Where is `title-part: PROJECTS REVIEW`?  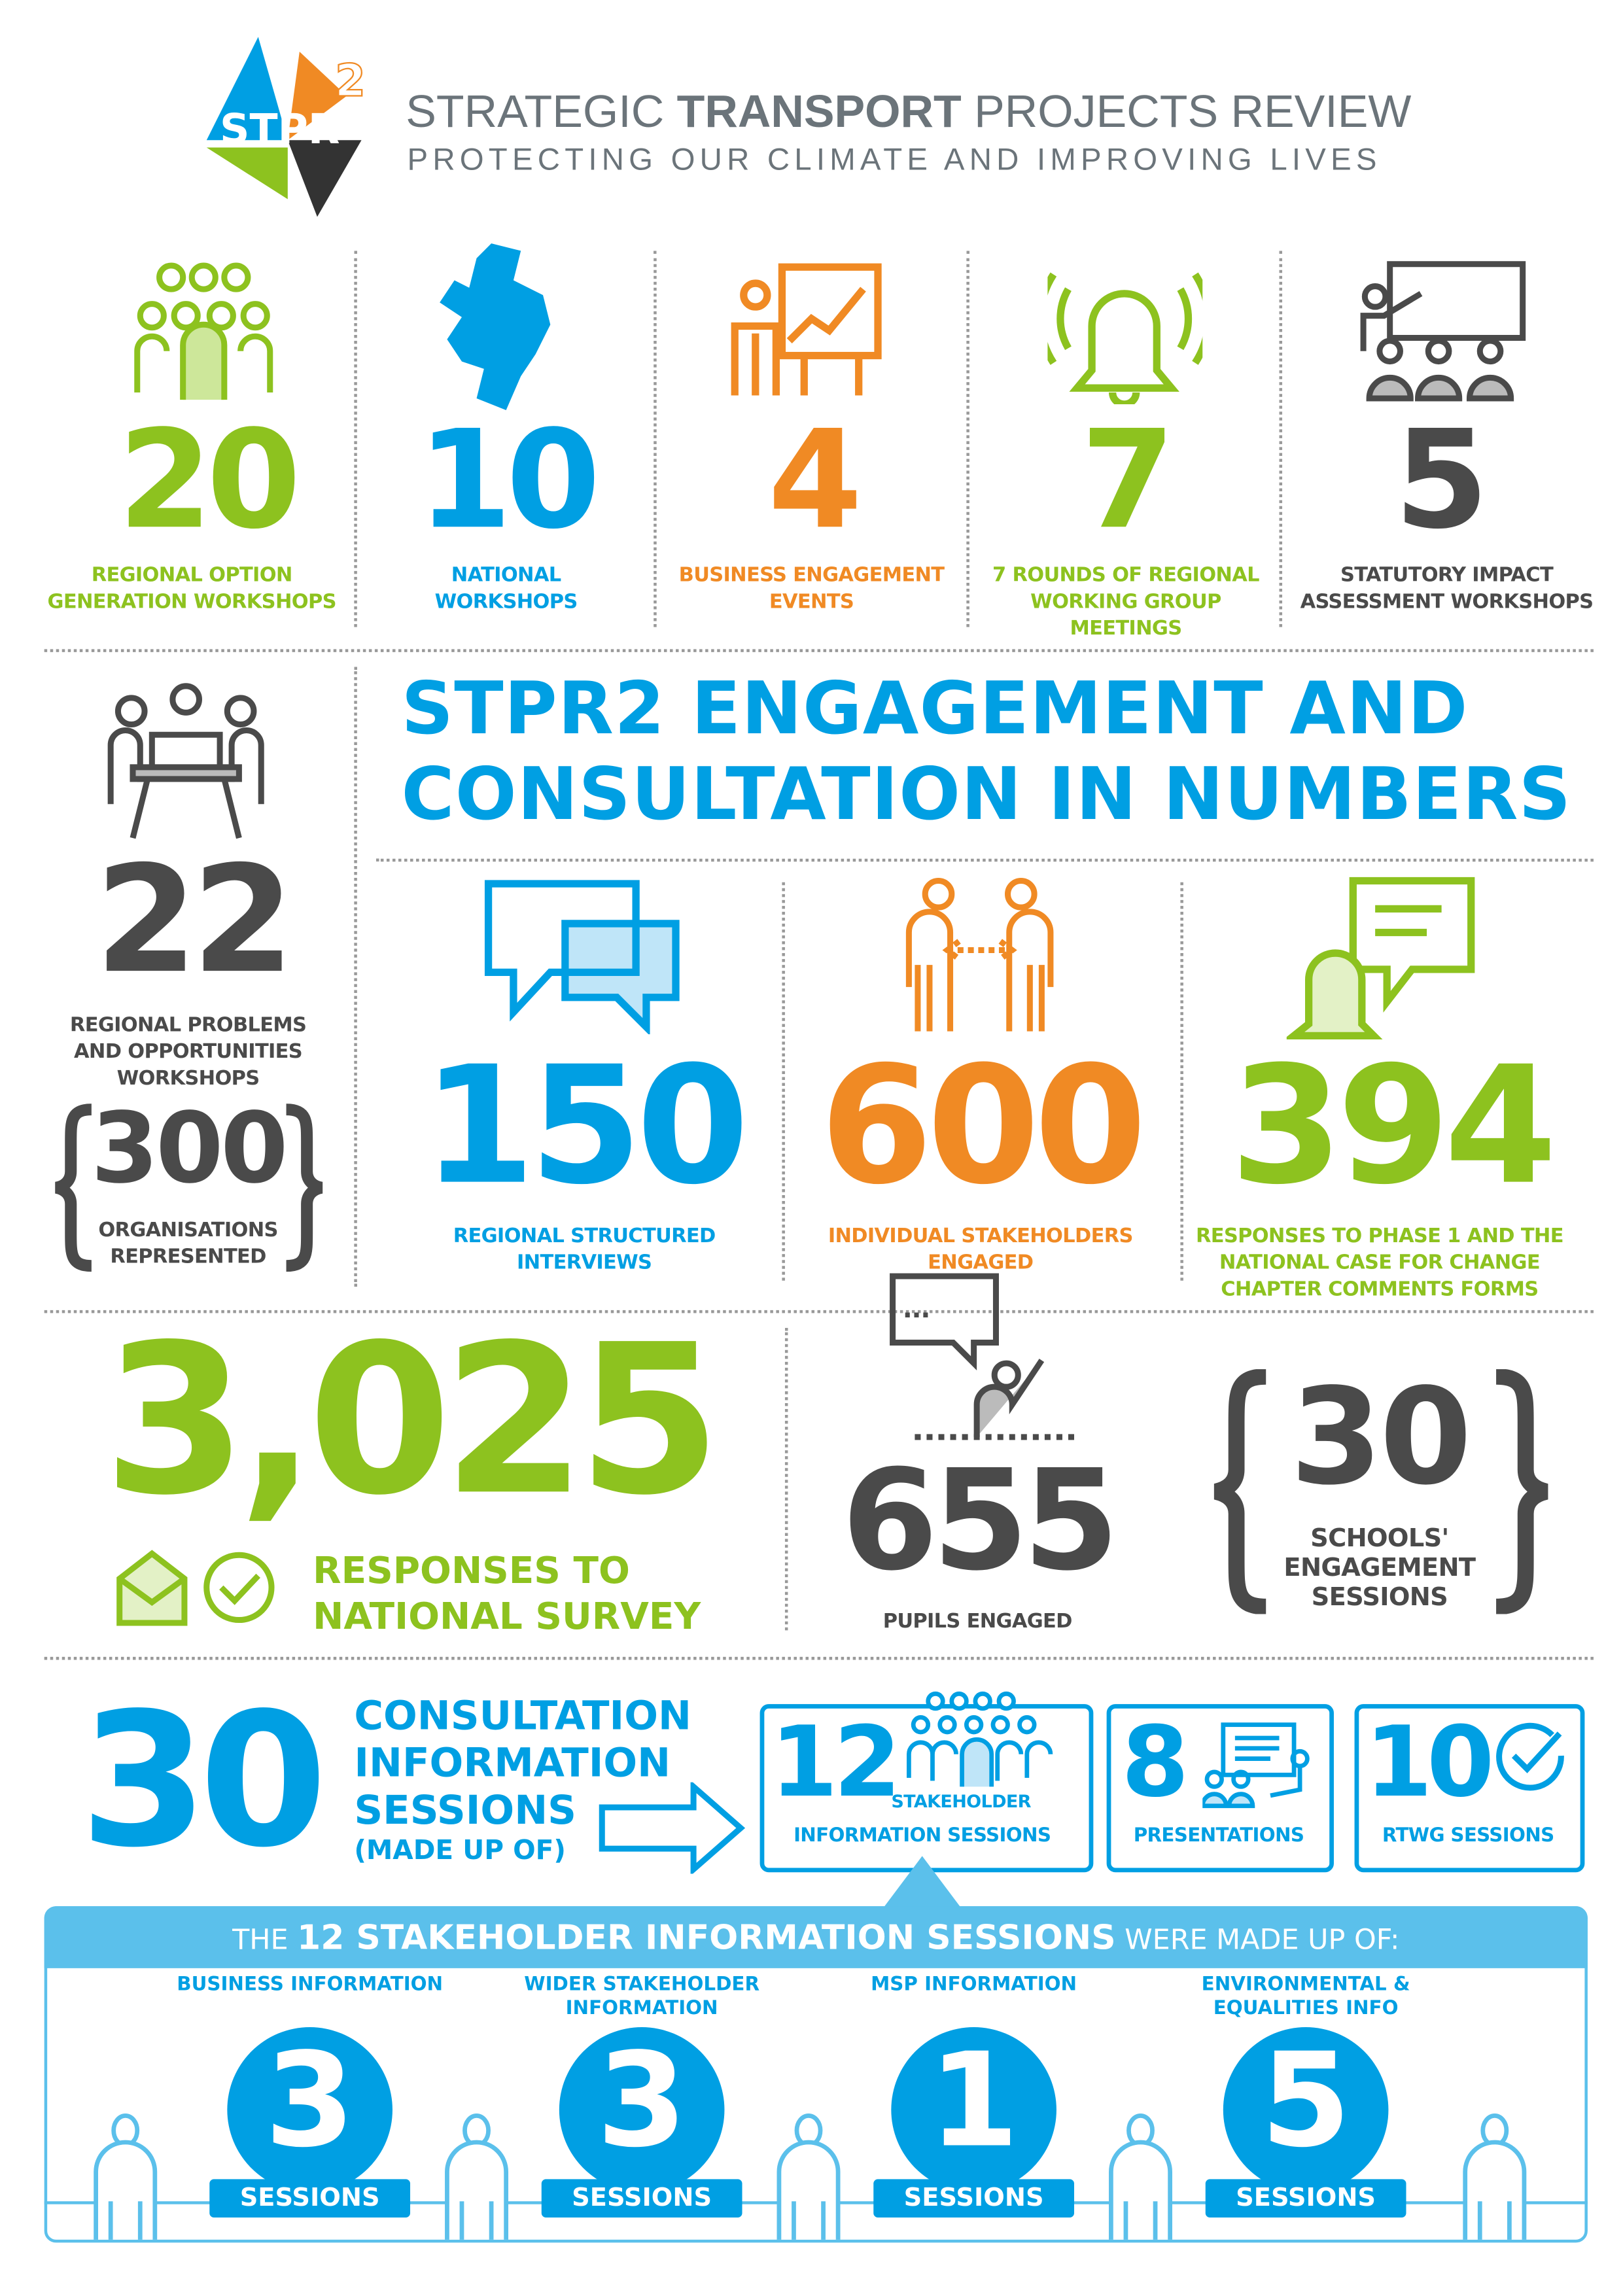 title-part: PROJECTS REVIEW is located at coordinates (1187, 111).